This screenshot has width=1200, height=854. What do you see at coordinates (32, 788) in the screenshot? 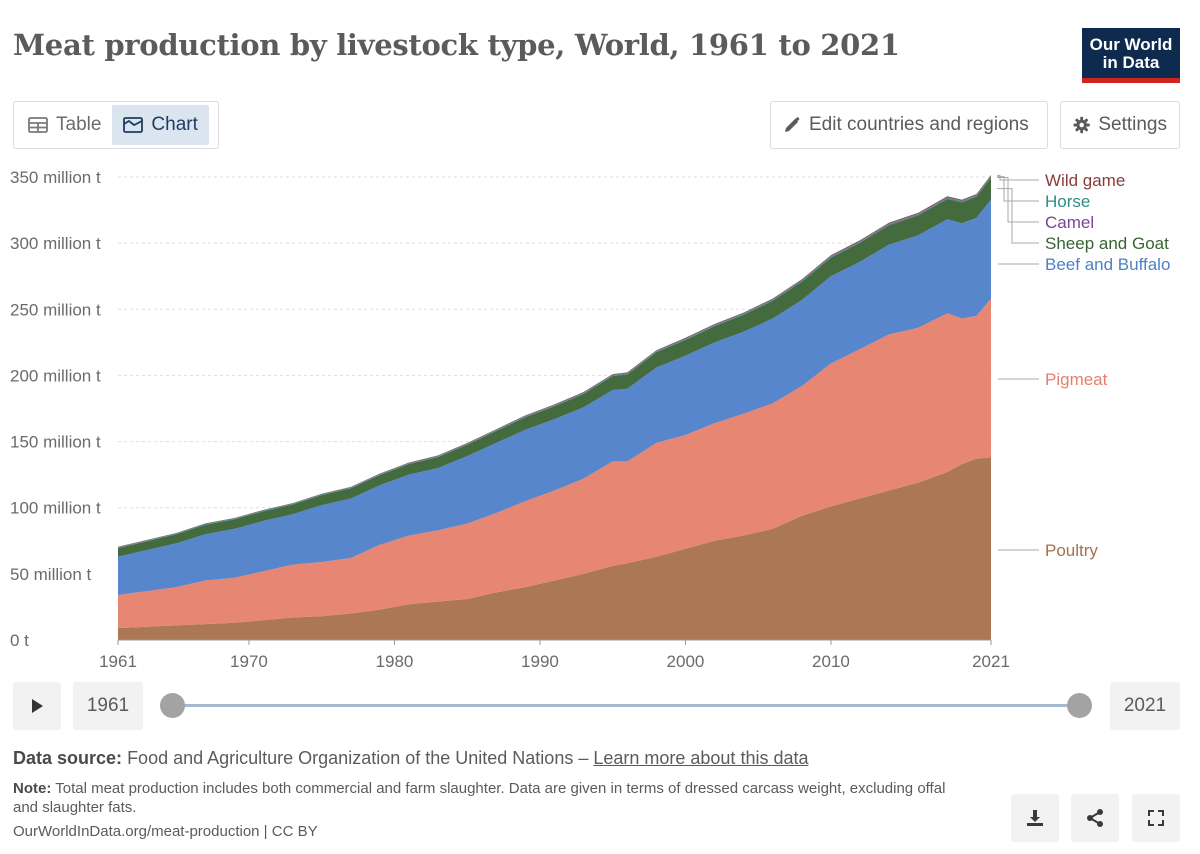
I see `note-label: Note:` at bounding box center [32, 788].